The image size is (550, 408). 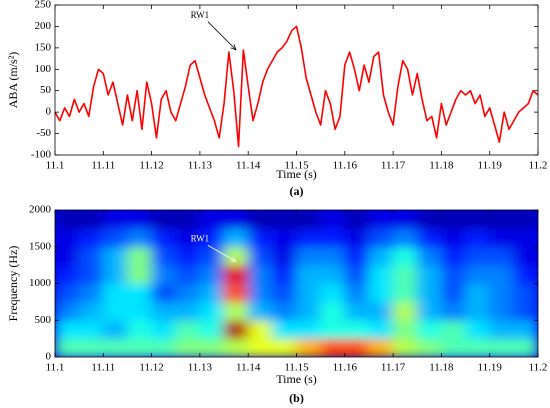 What do you see at coordinates (13, 284) in the screenshot?
I see `y-axis-label: Frequency (Hz)` at bounding box center [13, 284].